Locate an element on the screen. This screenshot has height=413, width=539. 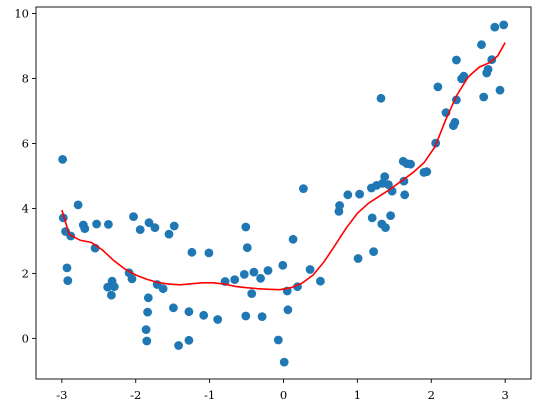
y-tick-label-1: 2 is located at coordinates (25, 273).